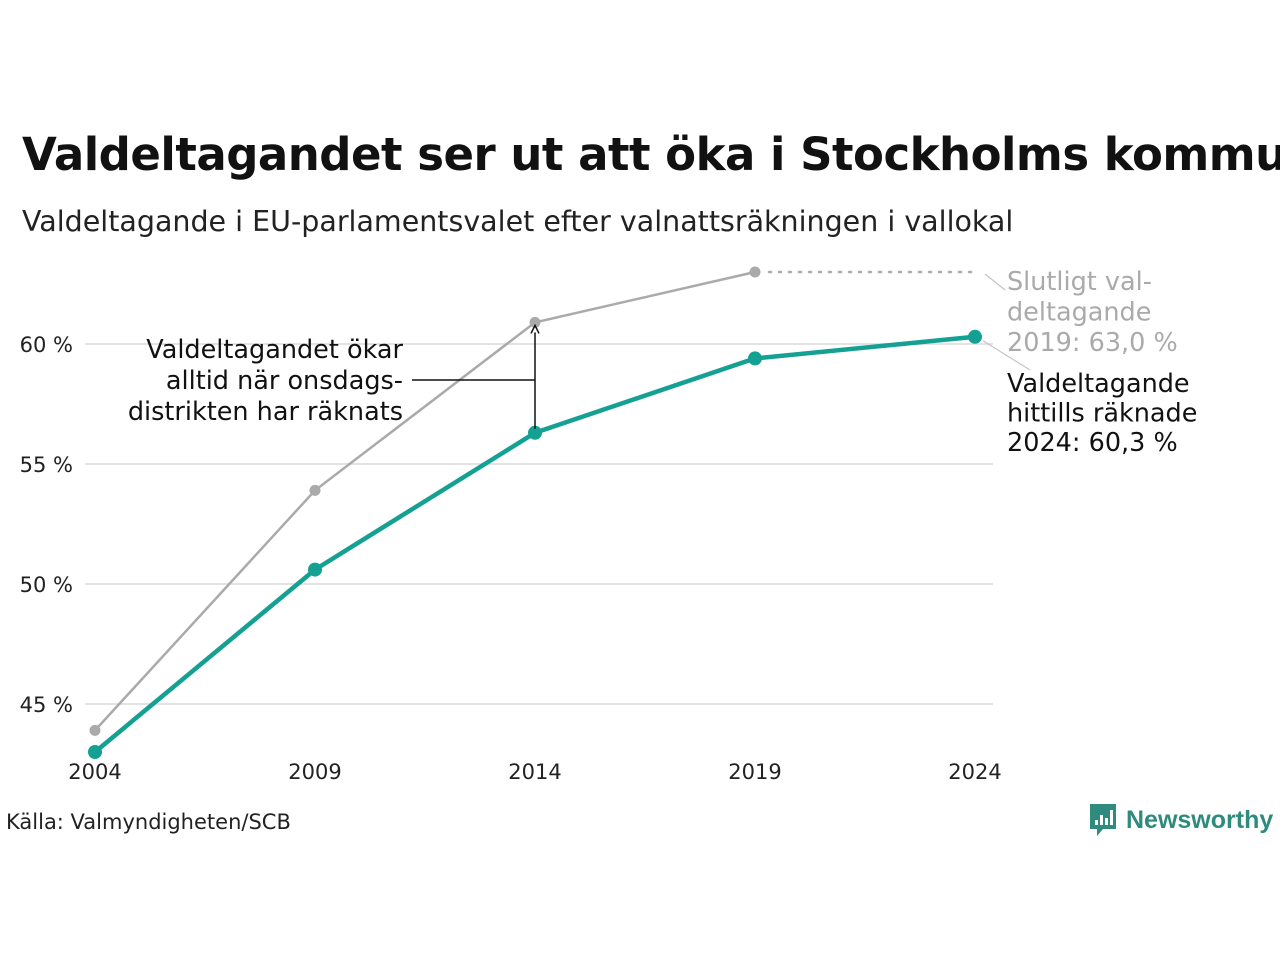 The image size is (1280, 960). I want to click on annotation-final-line: deltagande, so click(1079, 313).